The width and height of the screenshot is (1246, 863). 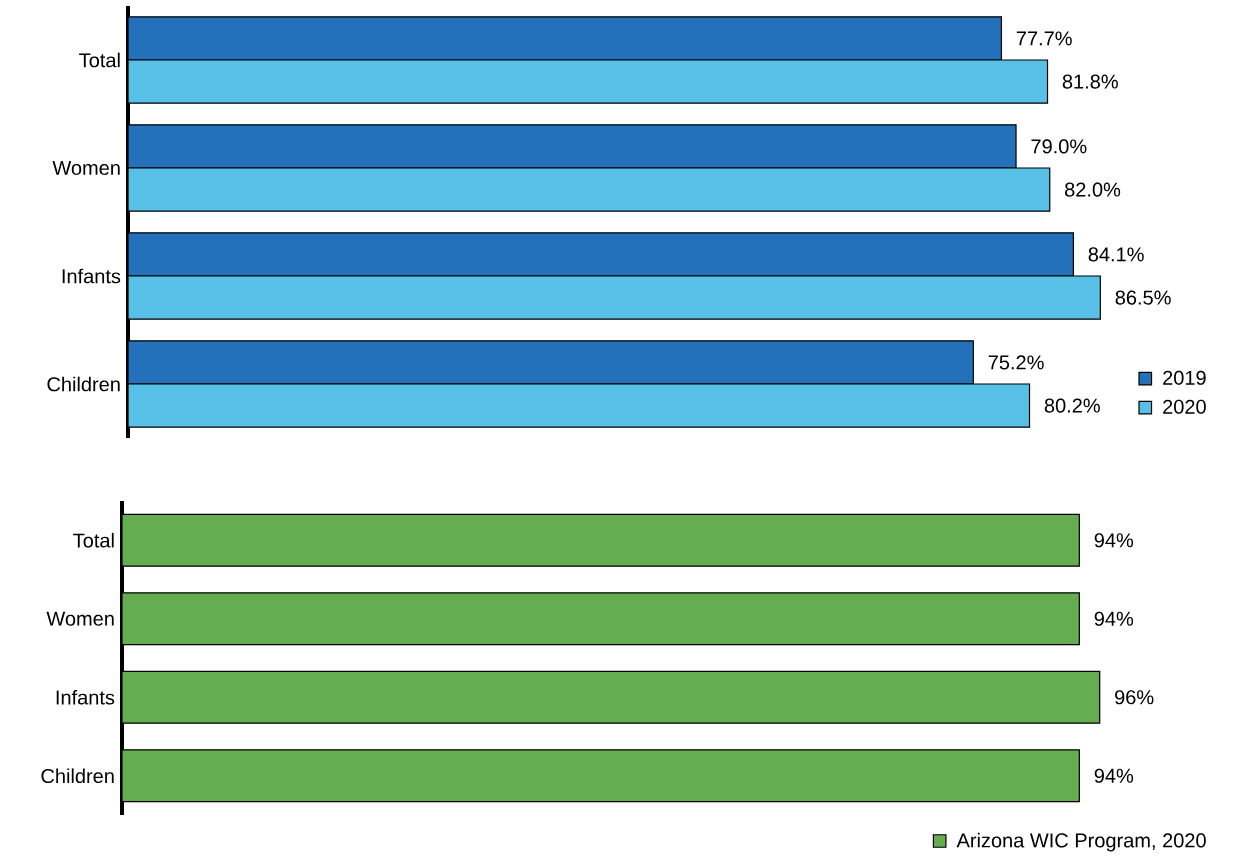 I want to click on data-label: 82.0%, so click(x=1093, y=189).